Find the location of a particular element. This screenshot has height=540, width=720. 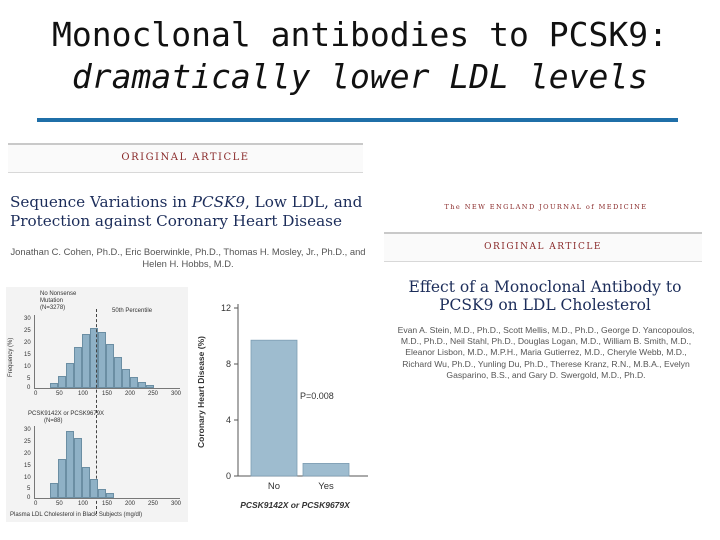

top-xtick: 150 is located at coordinates (107, 394).